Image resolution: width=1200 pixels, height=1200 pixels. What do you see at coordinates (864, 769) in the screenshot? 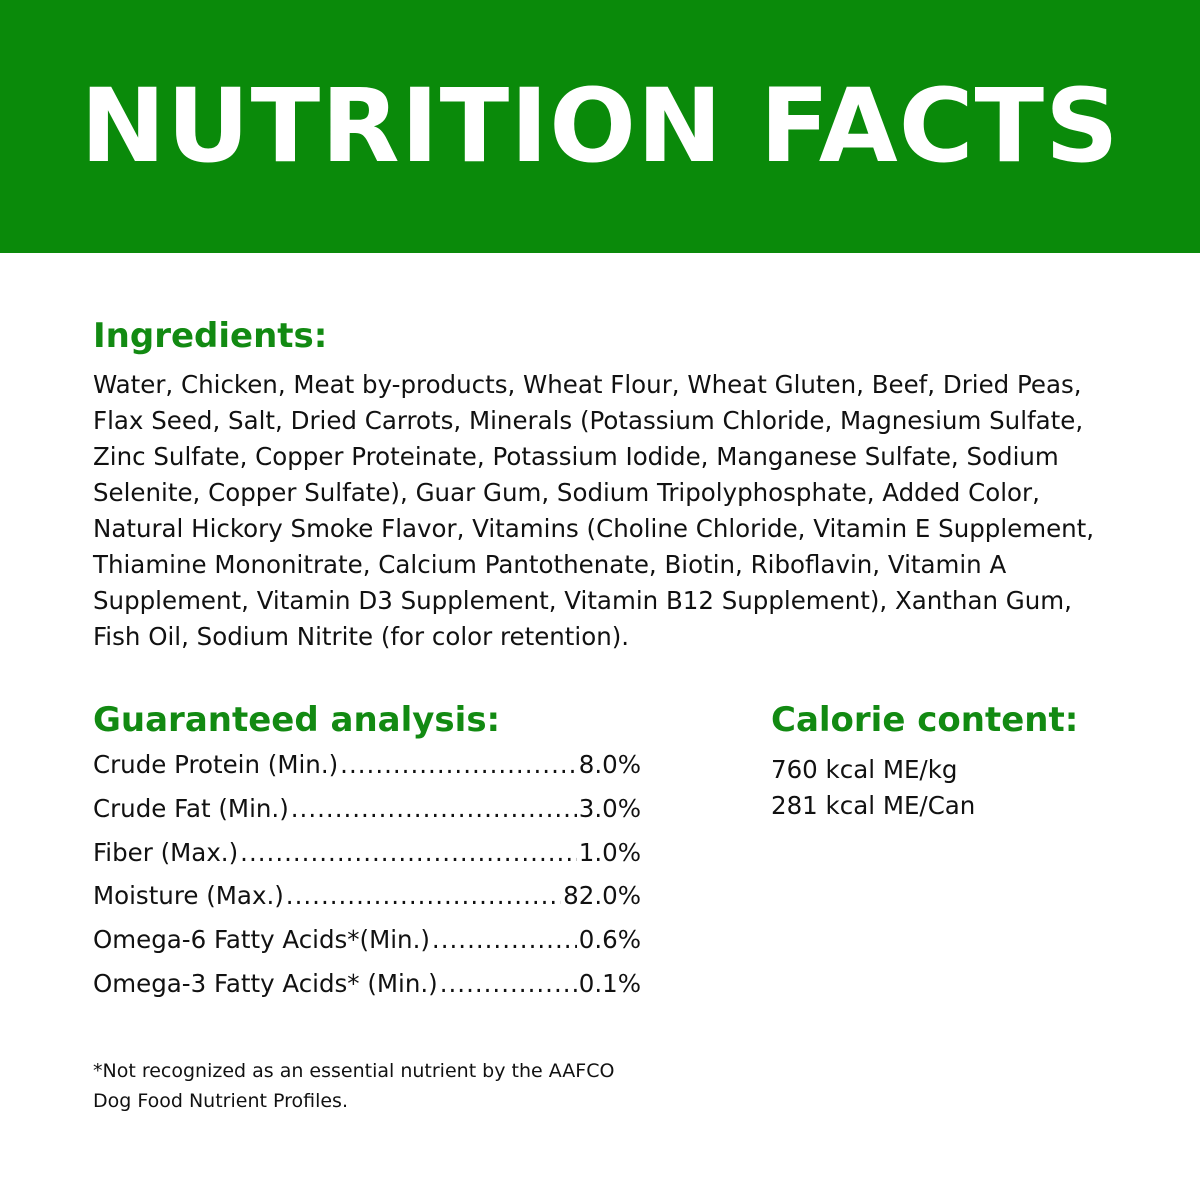
I see `calorie-per-kg: 760 kcal ME/kg` at bounding box center [864, 769].